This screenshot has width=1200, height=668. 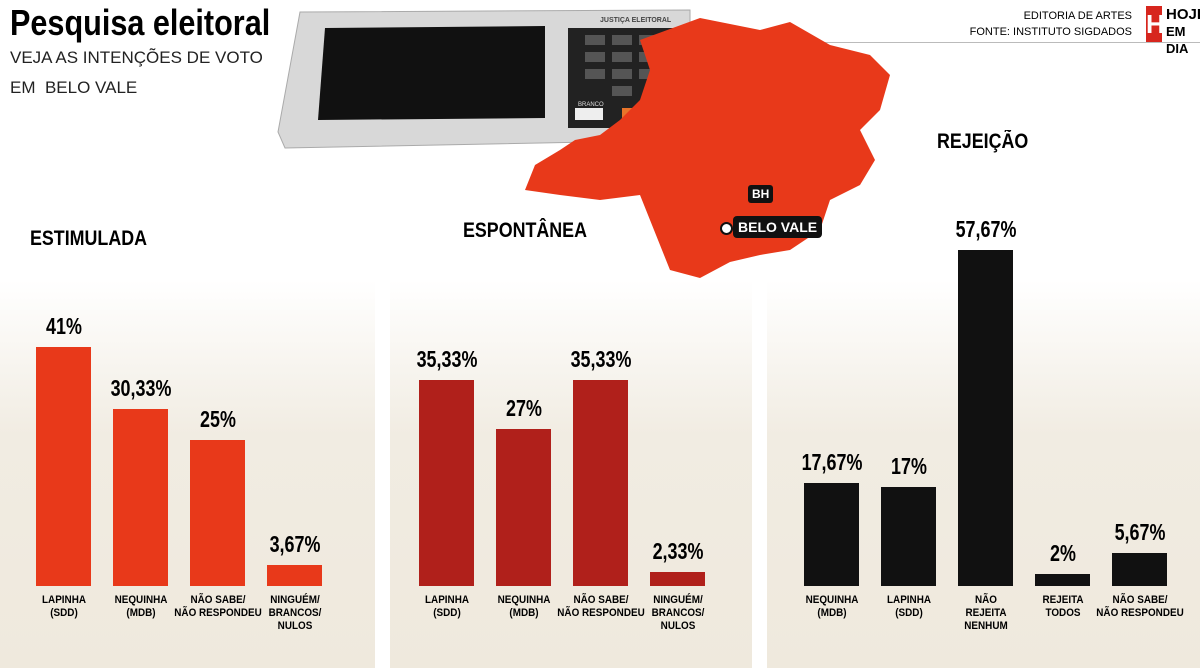 I want to click on value-label: 57,67%, so click(x=985, y=228).